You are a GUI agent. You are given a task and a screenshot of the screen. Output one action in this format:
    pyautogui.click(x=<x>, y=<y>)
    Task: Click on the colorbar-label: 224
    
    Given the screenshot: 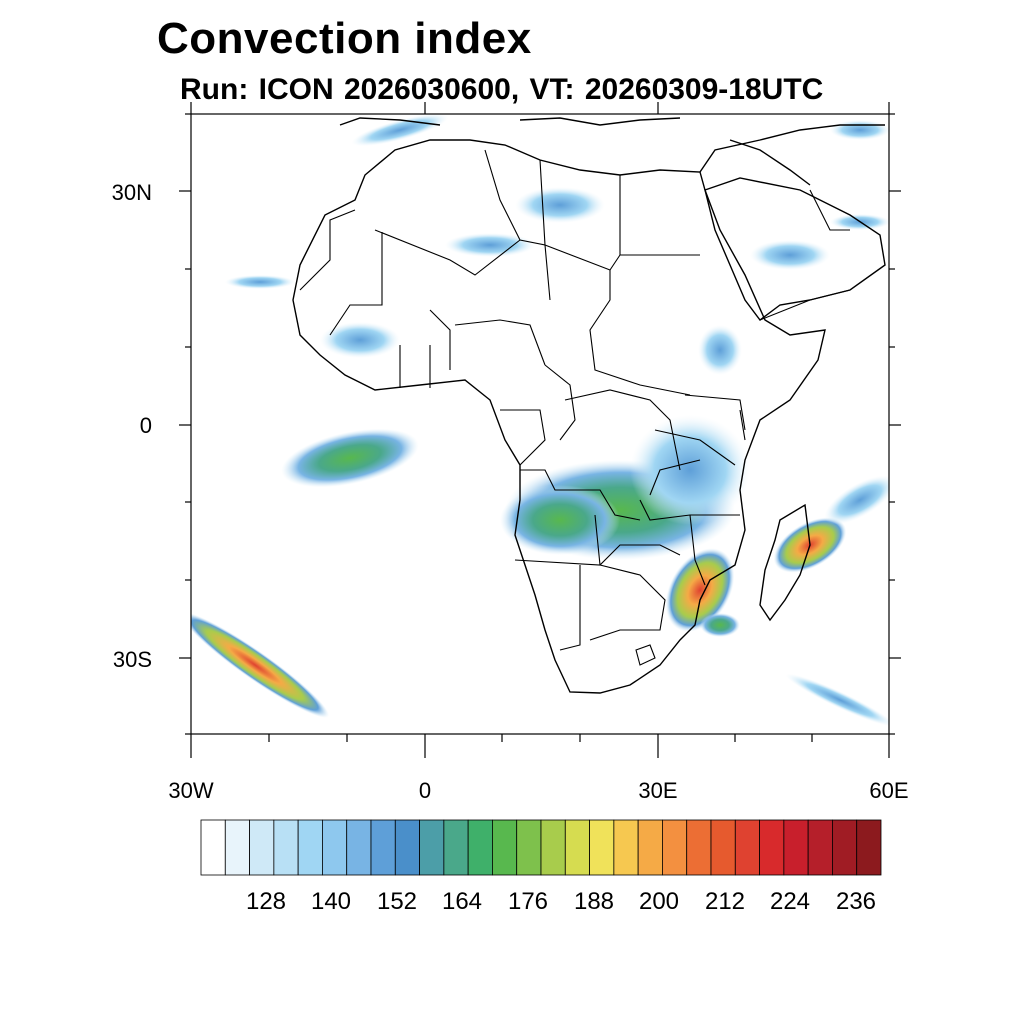 What is the action you would take?
    pyautogui.click(x=790, y=901)
    